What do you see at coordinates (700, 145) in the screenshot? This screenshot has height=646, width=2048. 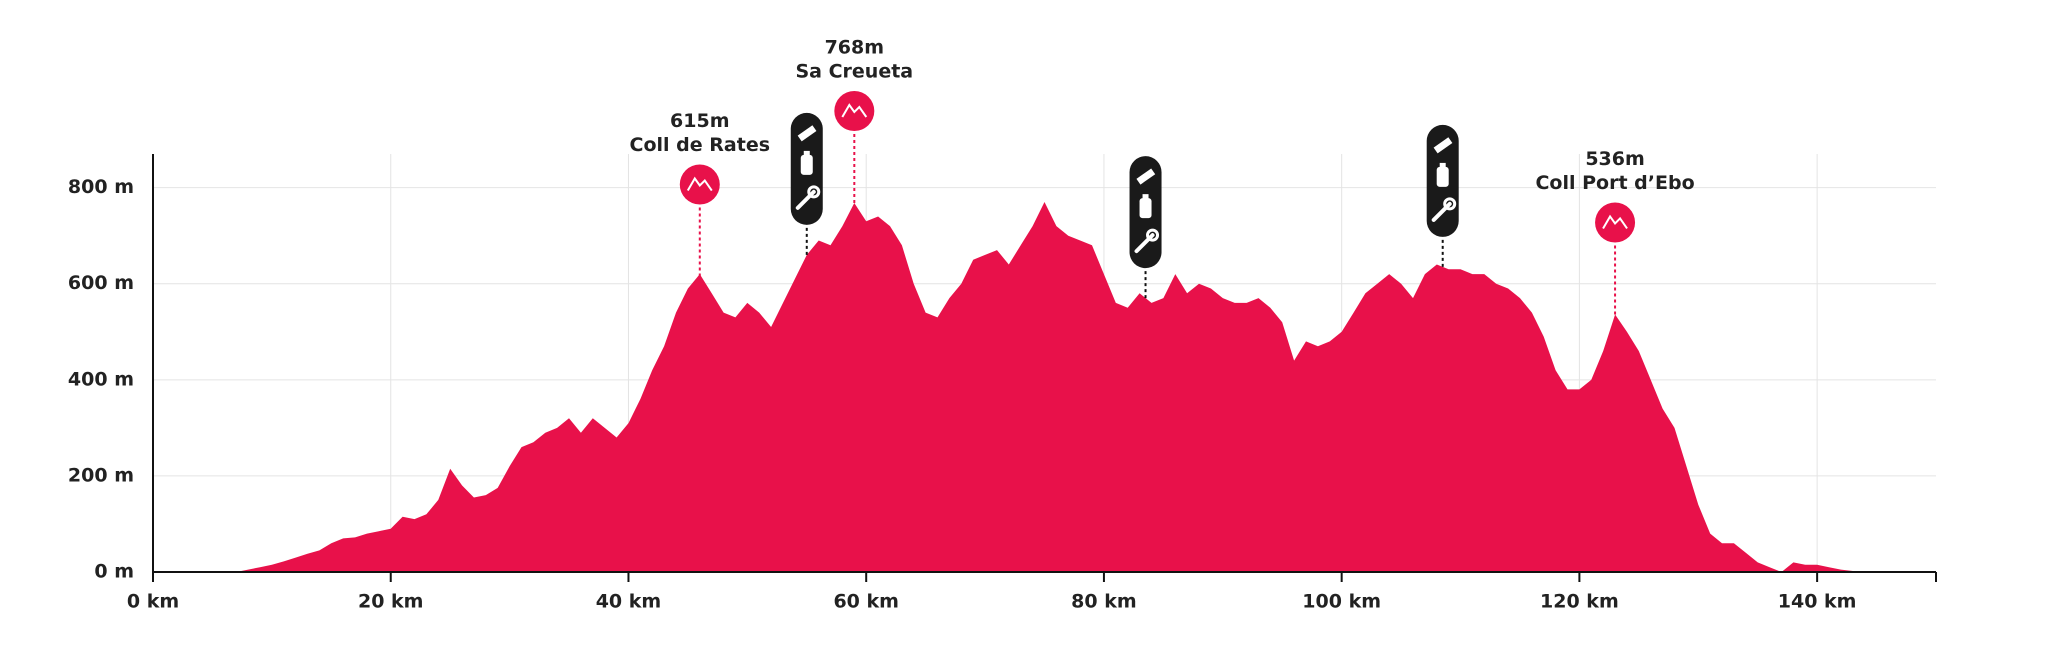 I see `peak-name: Coll de Rates` at bounding box center [700, 145].